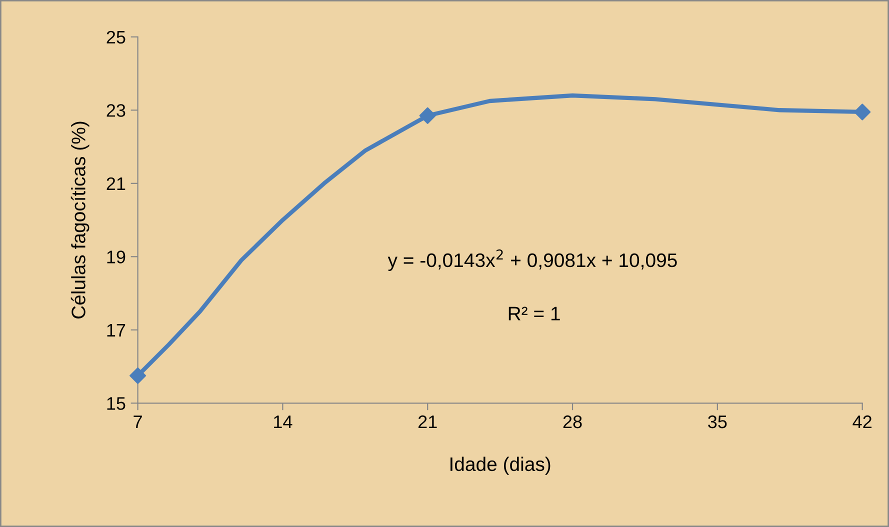  What do you see at coordinates (500, 465) in the screenshot?
I see `x-axis-title: Idade (dias)` at bounding box center [500, 465].